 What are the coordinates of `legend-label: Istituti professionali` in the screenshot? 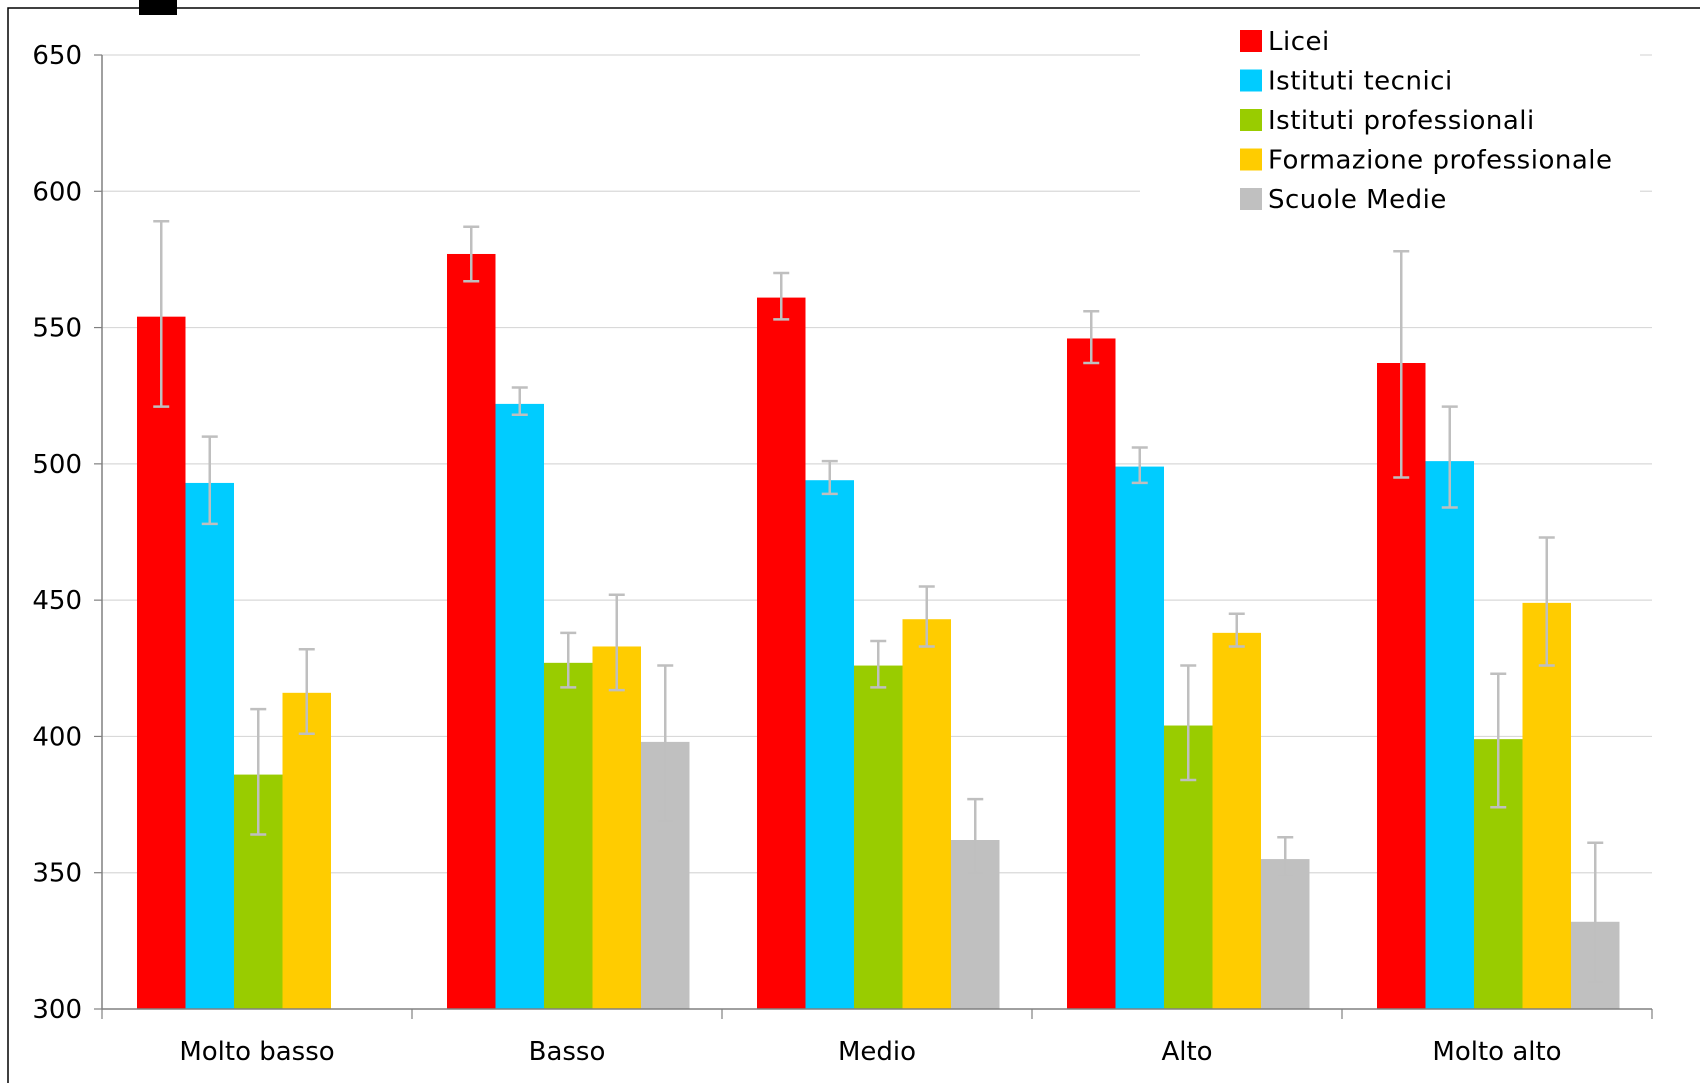 It's located at (1401, 121).